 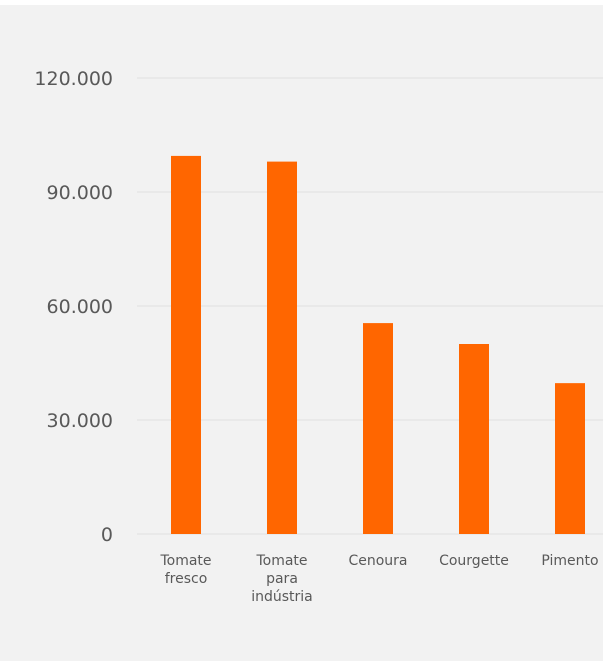 I want to click on x-tick-label: Tomate para indústria, so click(x=282, y=579).